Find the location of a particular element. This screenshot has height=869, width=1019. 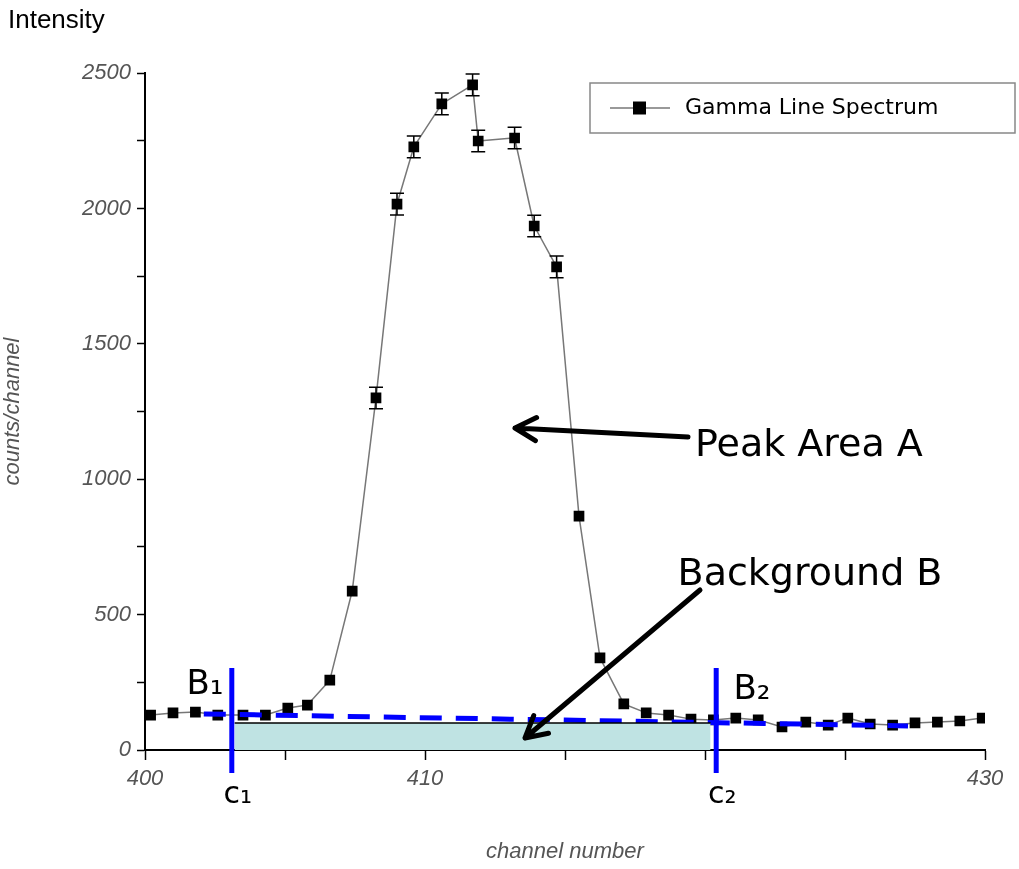

y-tick-label: 1500 is located at coordinates (107, 342).